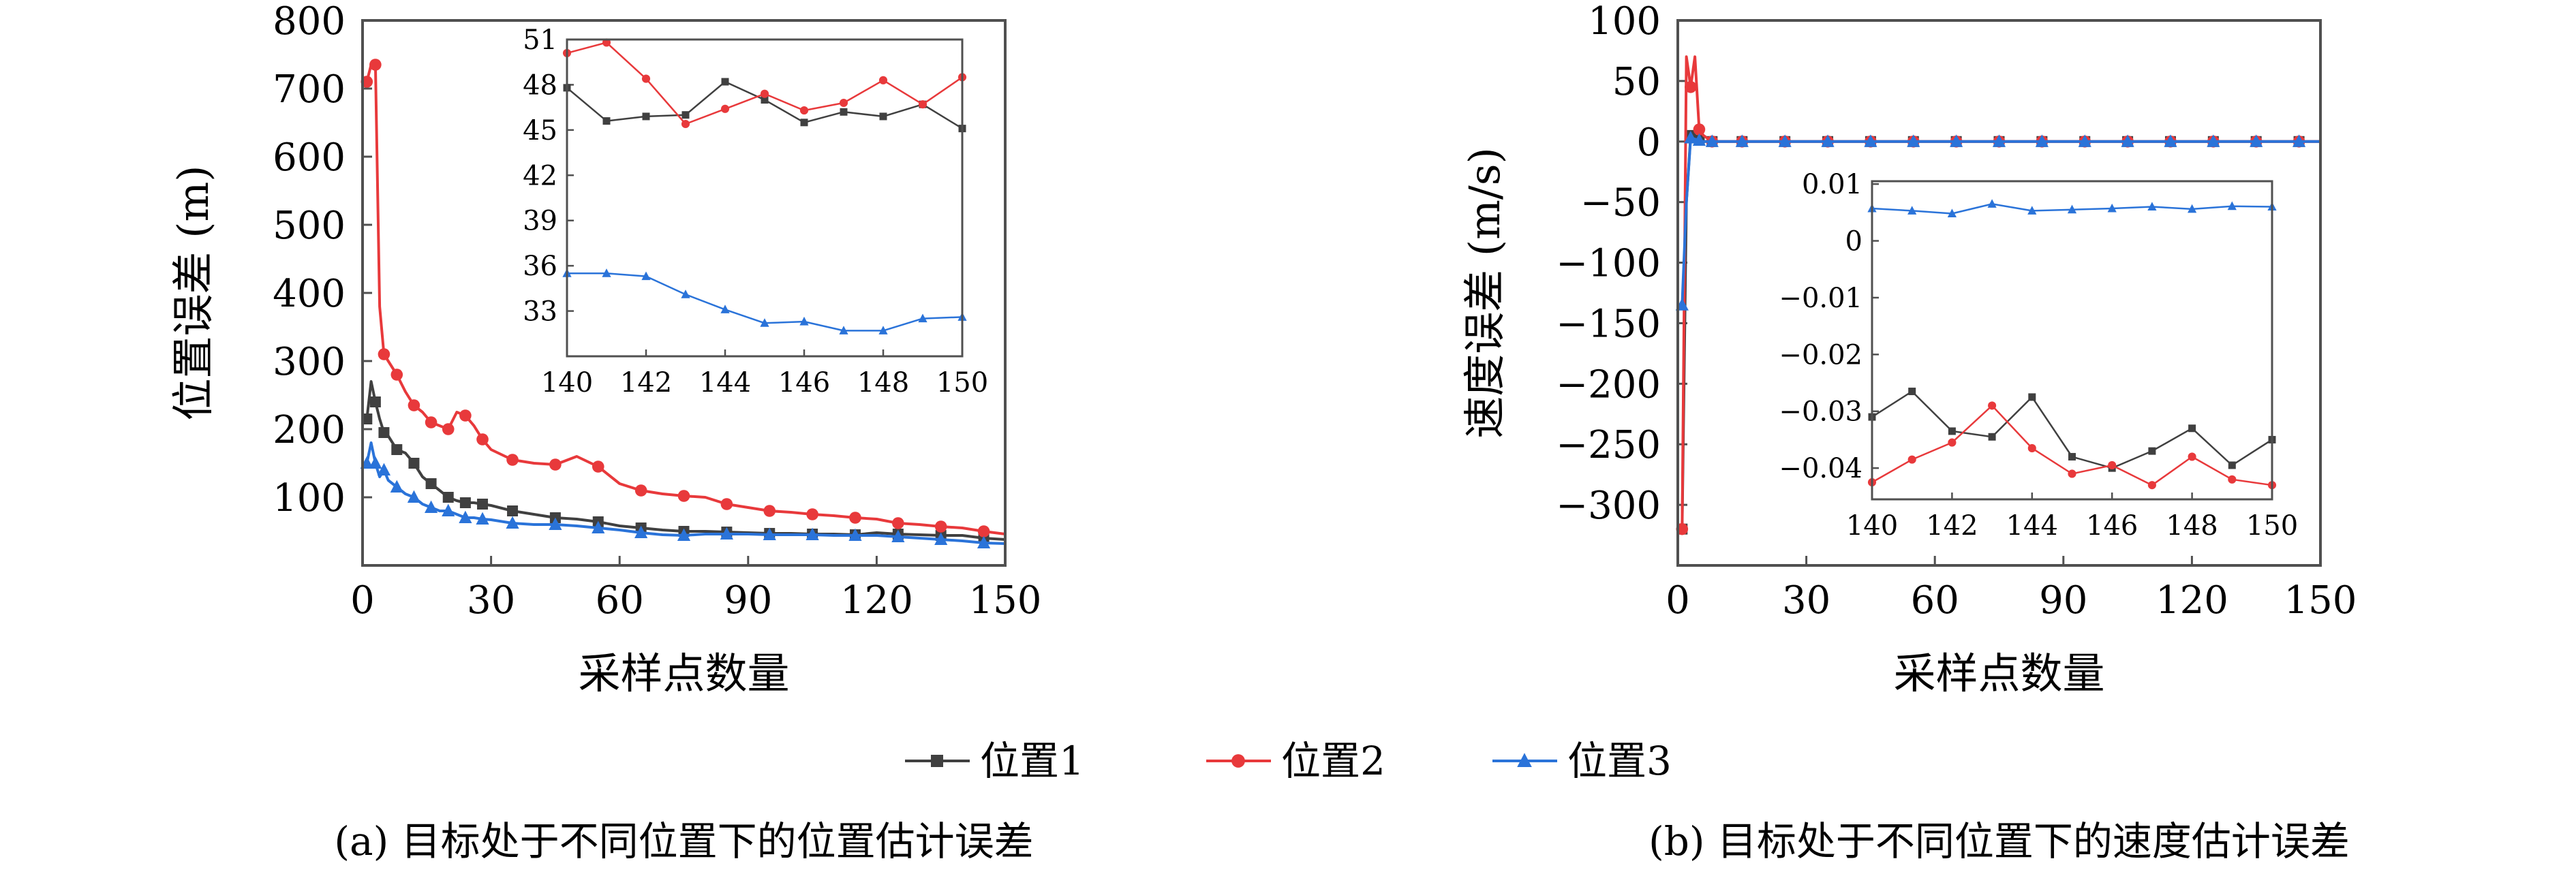  Describe the element at coordinates (2112, 526) in the screenshot. I see `chart2-inset-xtick-label-3: 146` at that location.